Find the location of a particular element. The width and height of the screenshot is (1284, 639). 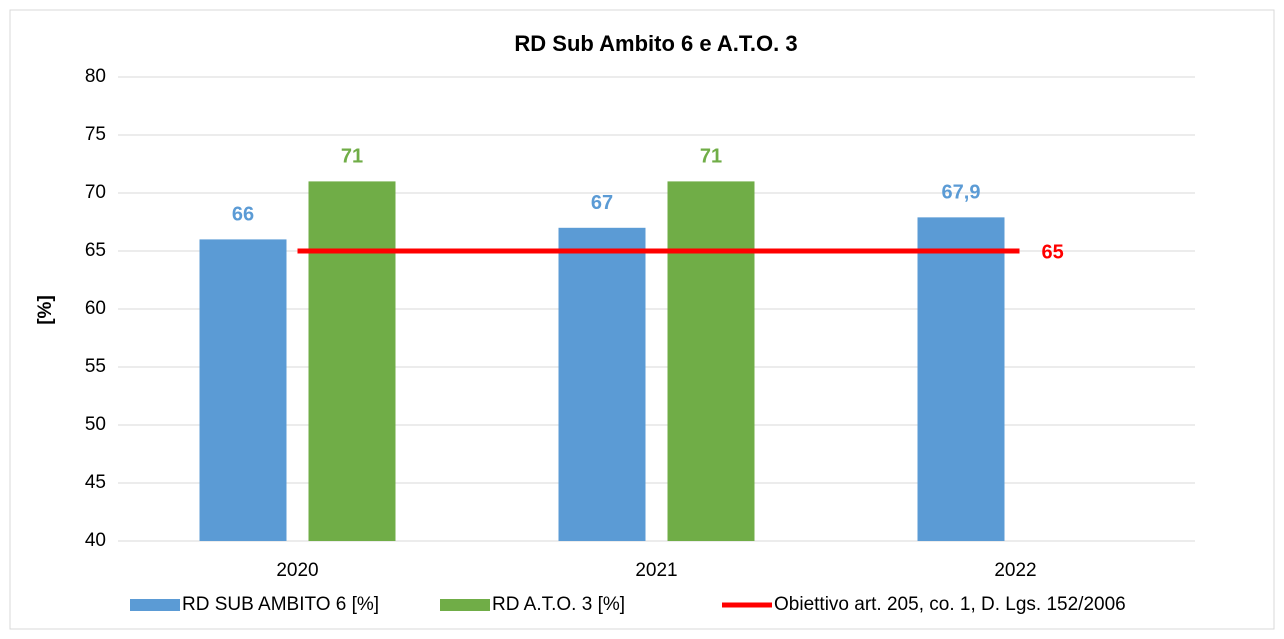

data-label: 67 is located at coordinates (602, 203).